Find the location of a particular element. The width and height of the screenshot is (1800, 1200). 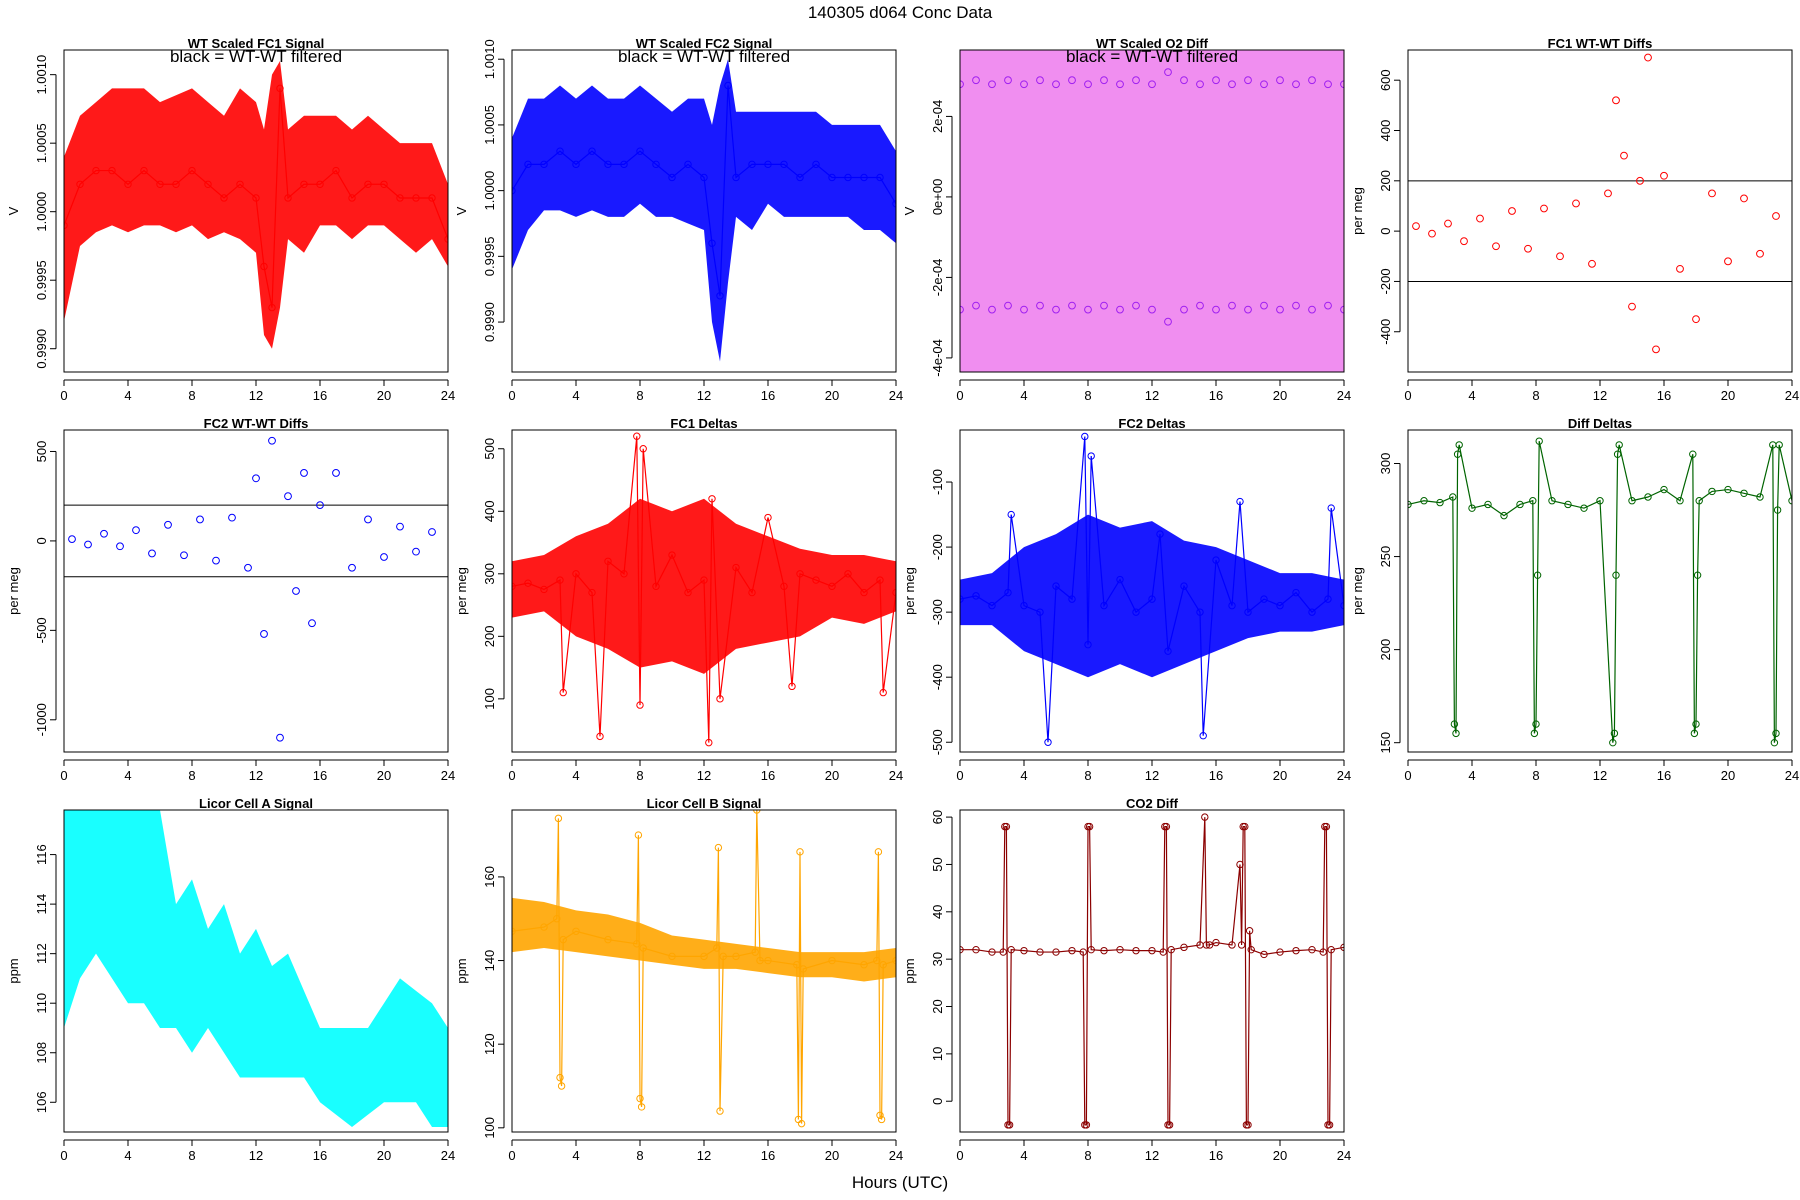

x-axis: 0 4 8 12 16 20 24 is located at coordinates (705, 391).